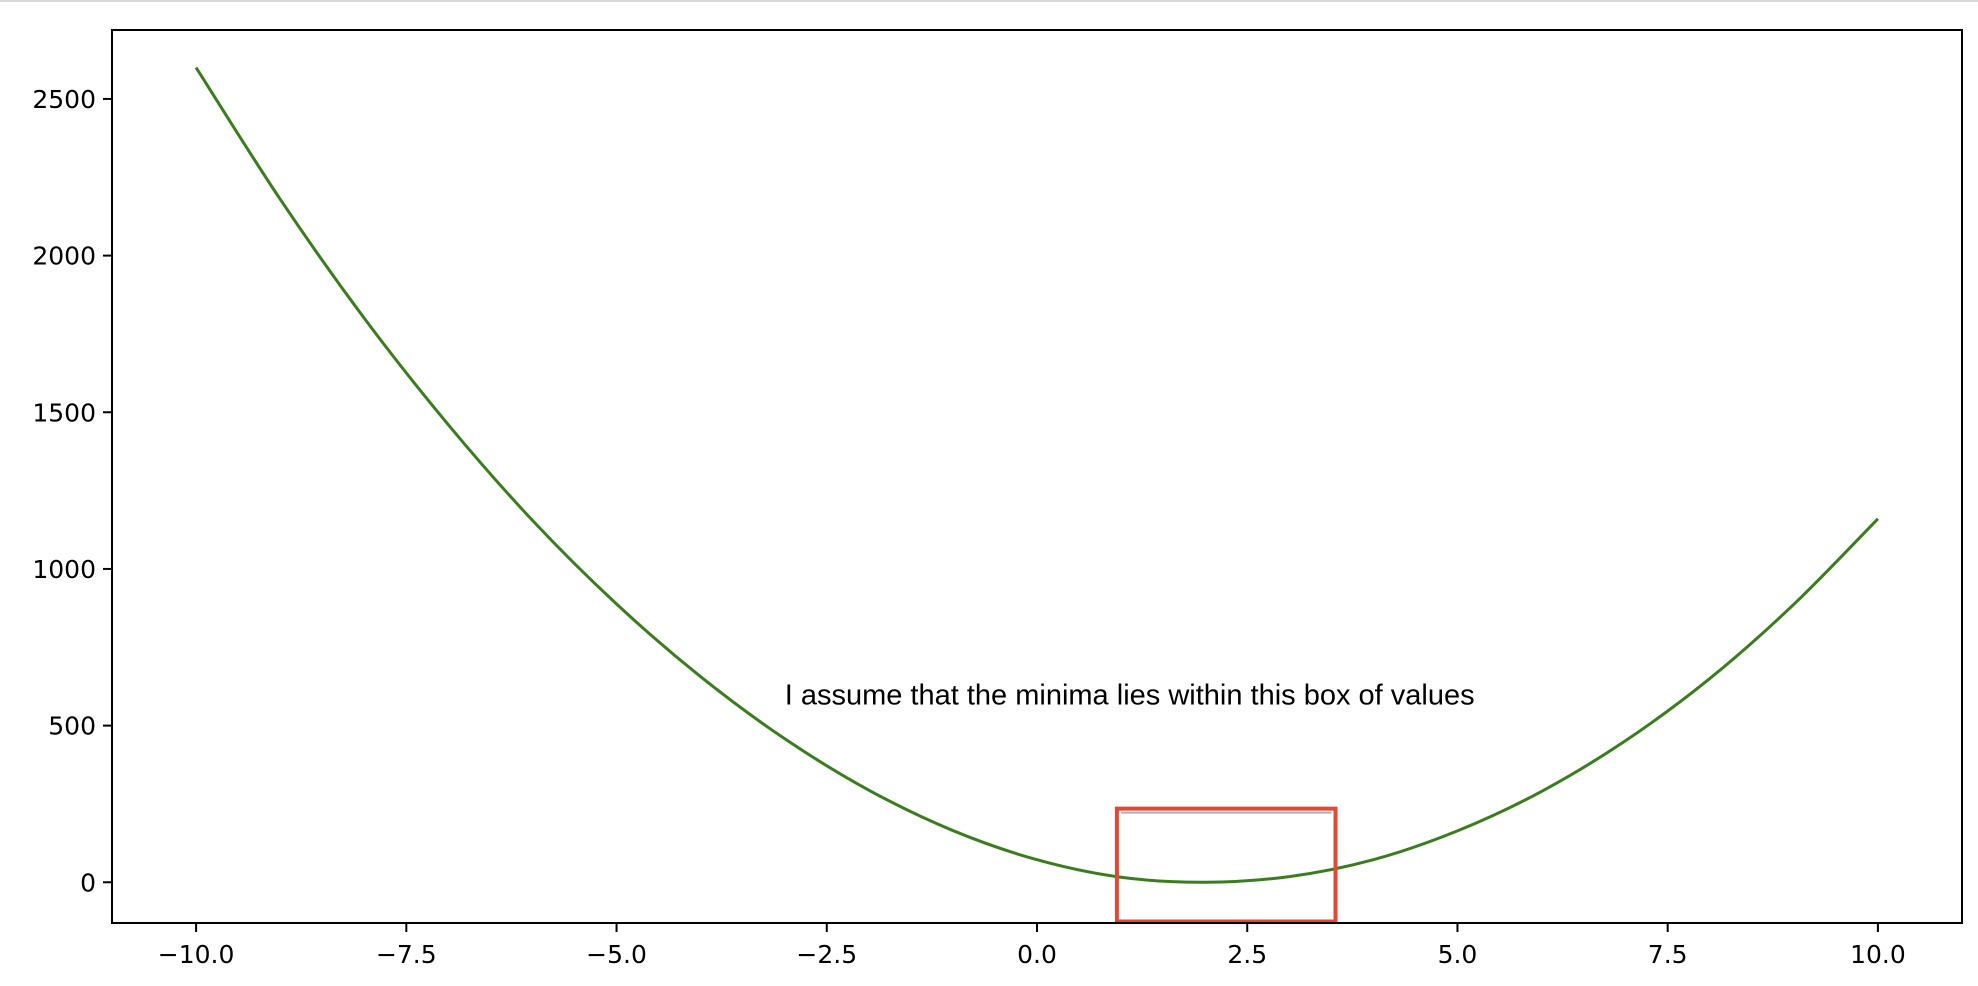  Describe the element at coordinates (616, 954) in the screenshot. I see `x-tick-label: −5.0` at that location.